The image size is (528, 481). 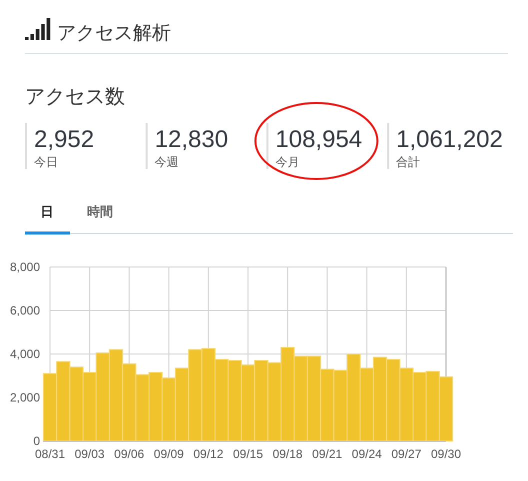 What do you see at coordinates (169, 454) in the screenshot?
I see `x-tick-label: 09/09` at bounding box center [169, 454].